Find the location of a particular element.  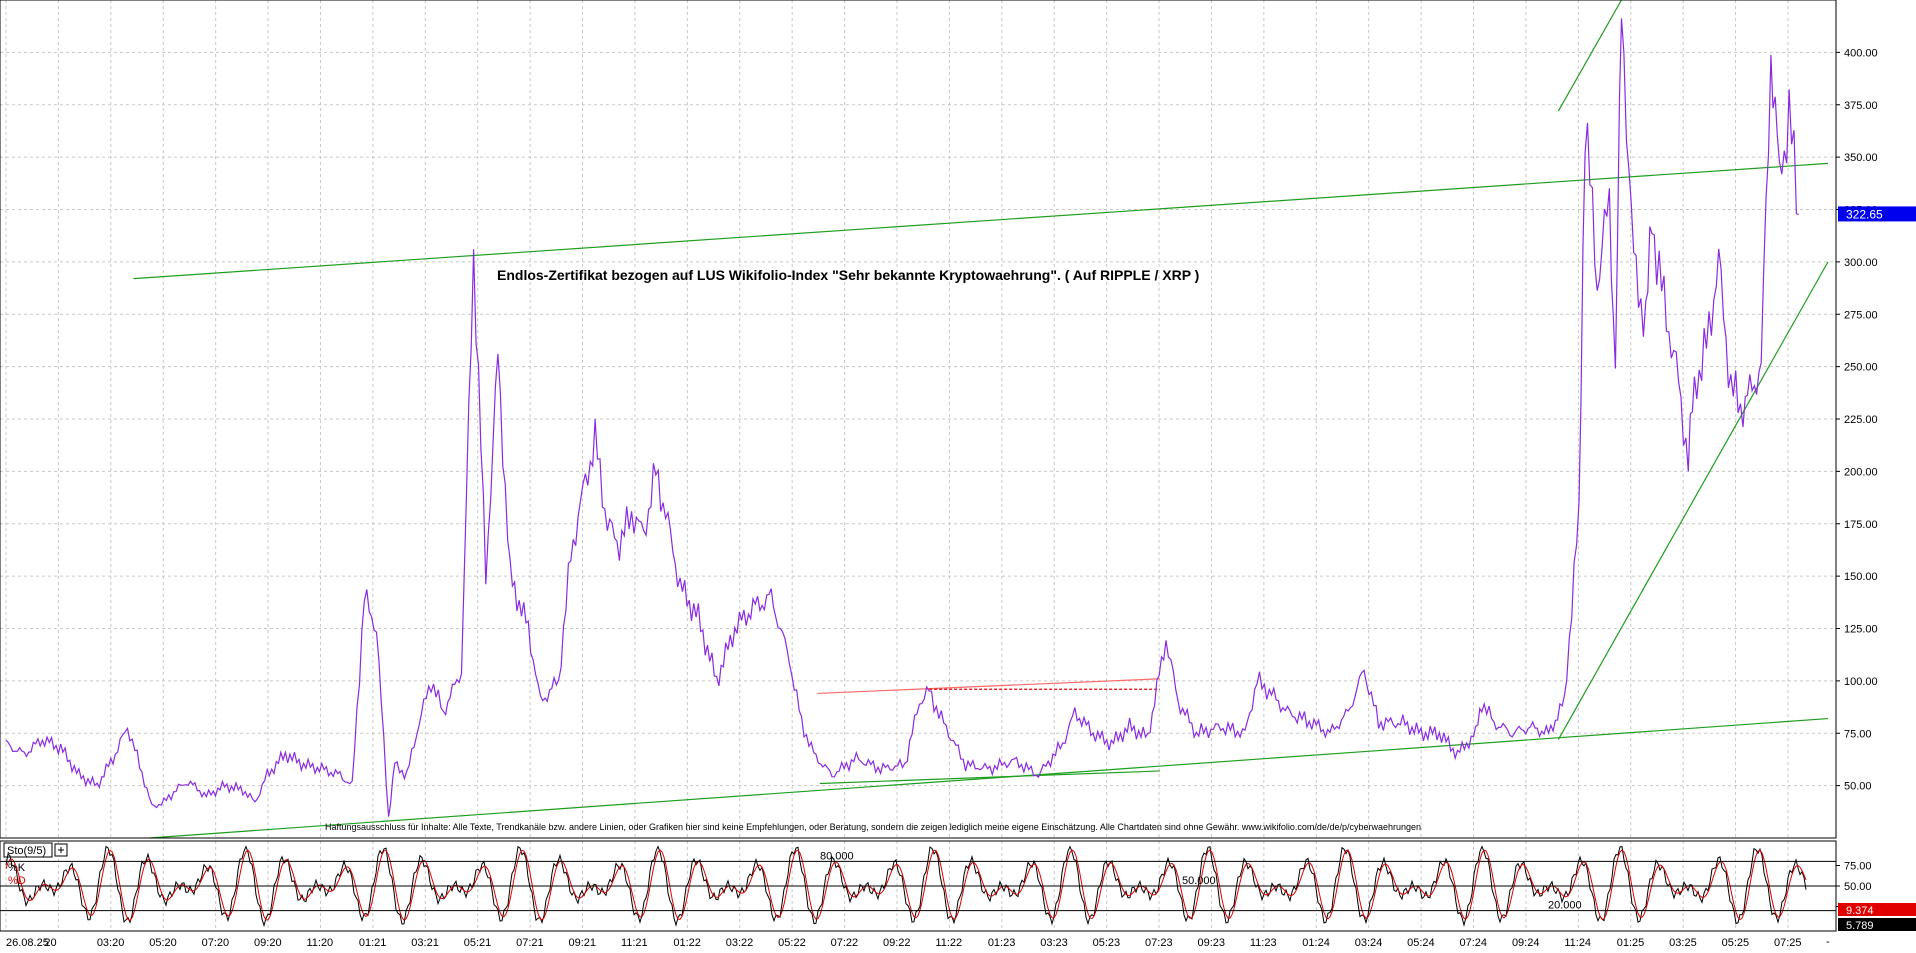

trend-line-steep-rise is located at coordinates (1693, 500).